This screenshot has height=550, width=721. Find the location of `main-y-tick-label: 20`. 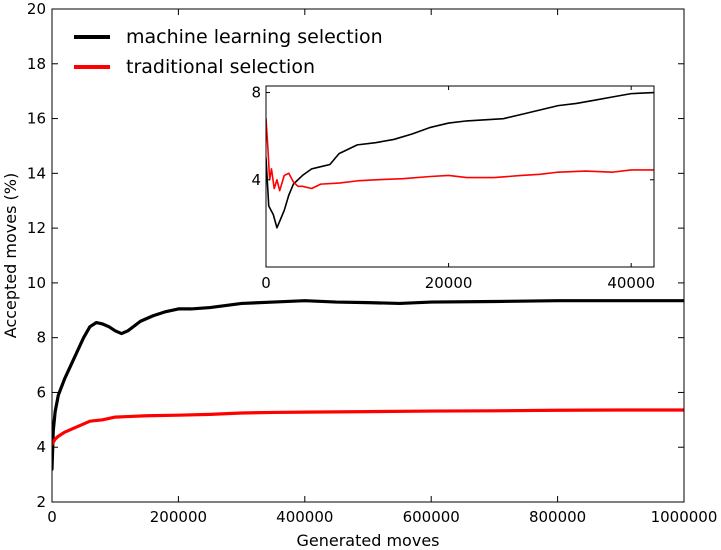

main-y-tick-label: 20 is located at coordinates (36, 9).